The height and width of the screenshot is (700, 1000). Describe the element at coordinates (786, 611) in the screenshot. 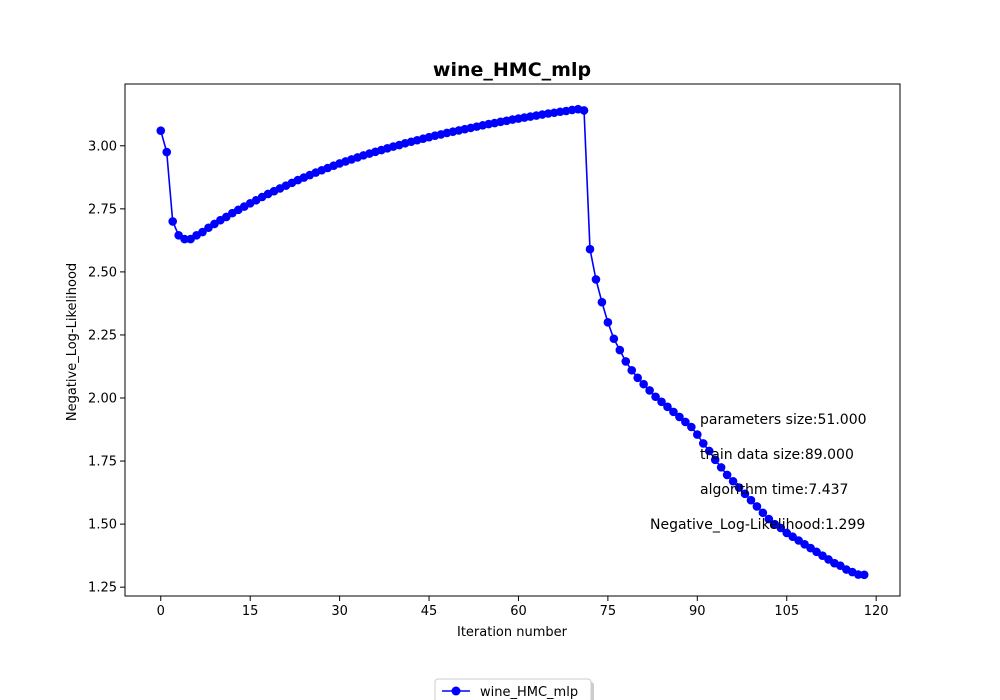

I see `x-tick-label: 105` at that location.